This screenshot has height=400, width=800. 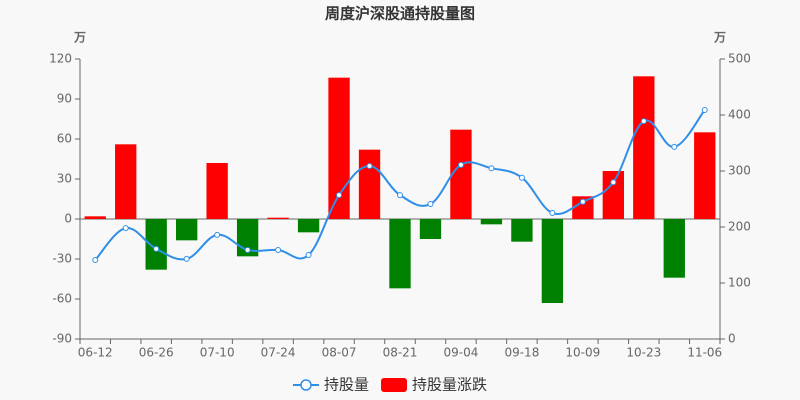 What do you see at coordinates (62, 299) in the screenshot?
I see `y-tick-label: -60` at bounding box center [62, 299].